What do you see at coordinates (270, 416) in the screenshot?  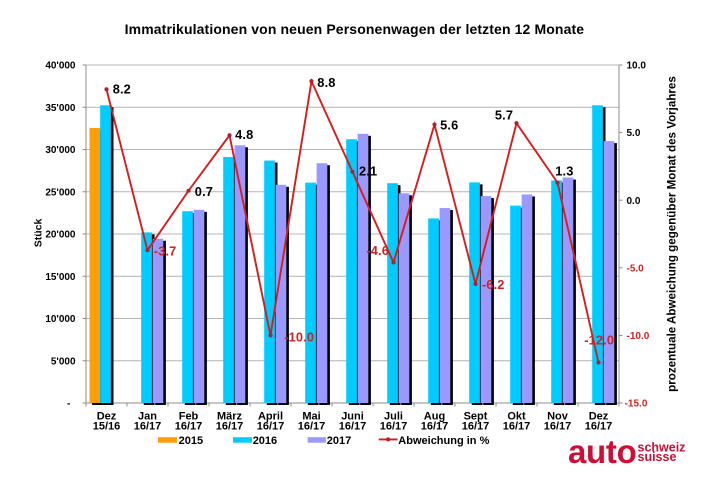 I see `svg-text: April` at bounding box center [270, 416].